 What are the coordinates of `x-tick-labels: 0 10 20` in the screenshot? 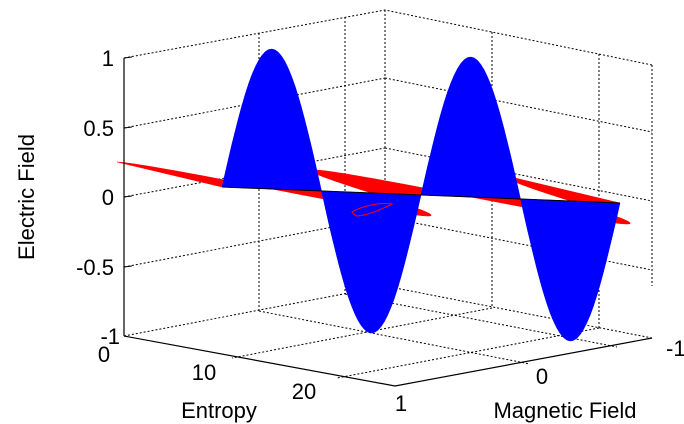 It's located at (207, 373).